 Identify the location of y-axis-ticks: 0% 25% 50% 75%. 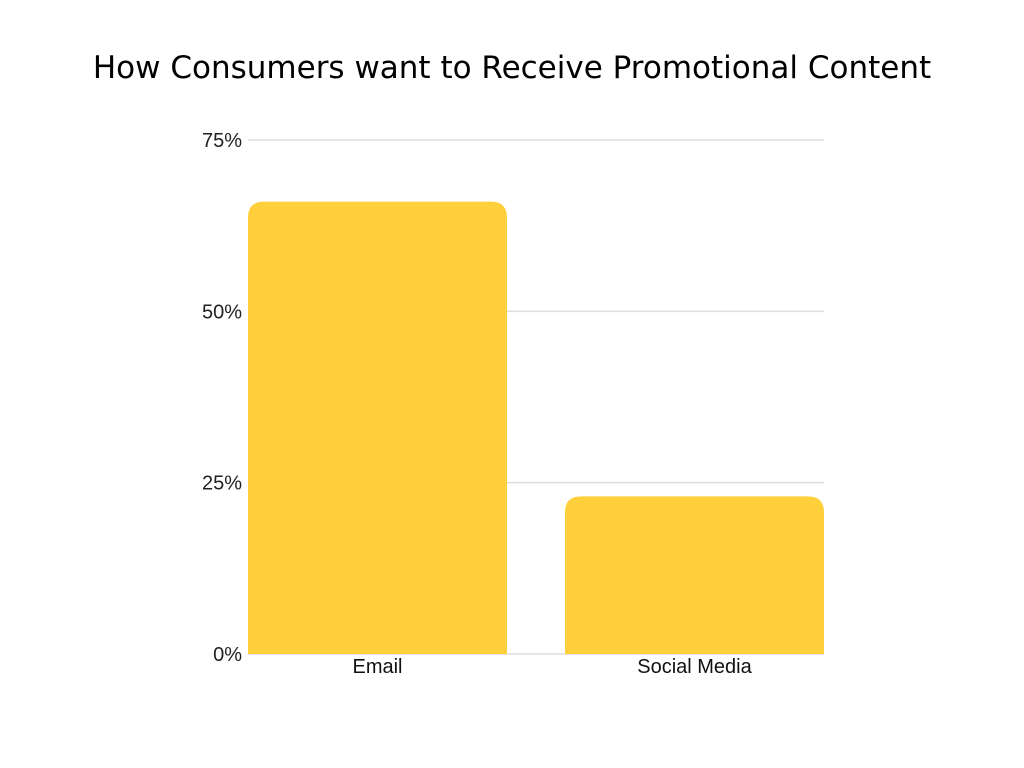
(222, 398).